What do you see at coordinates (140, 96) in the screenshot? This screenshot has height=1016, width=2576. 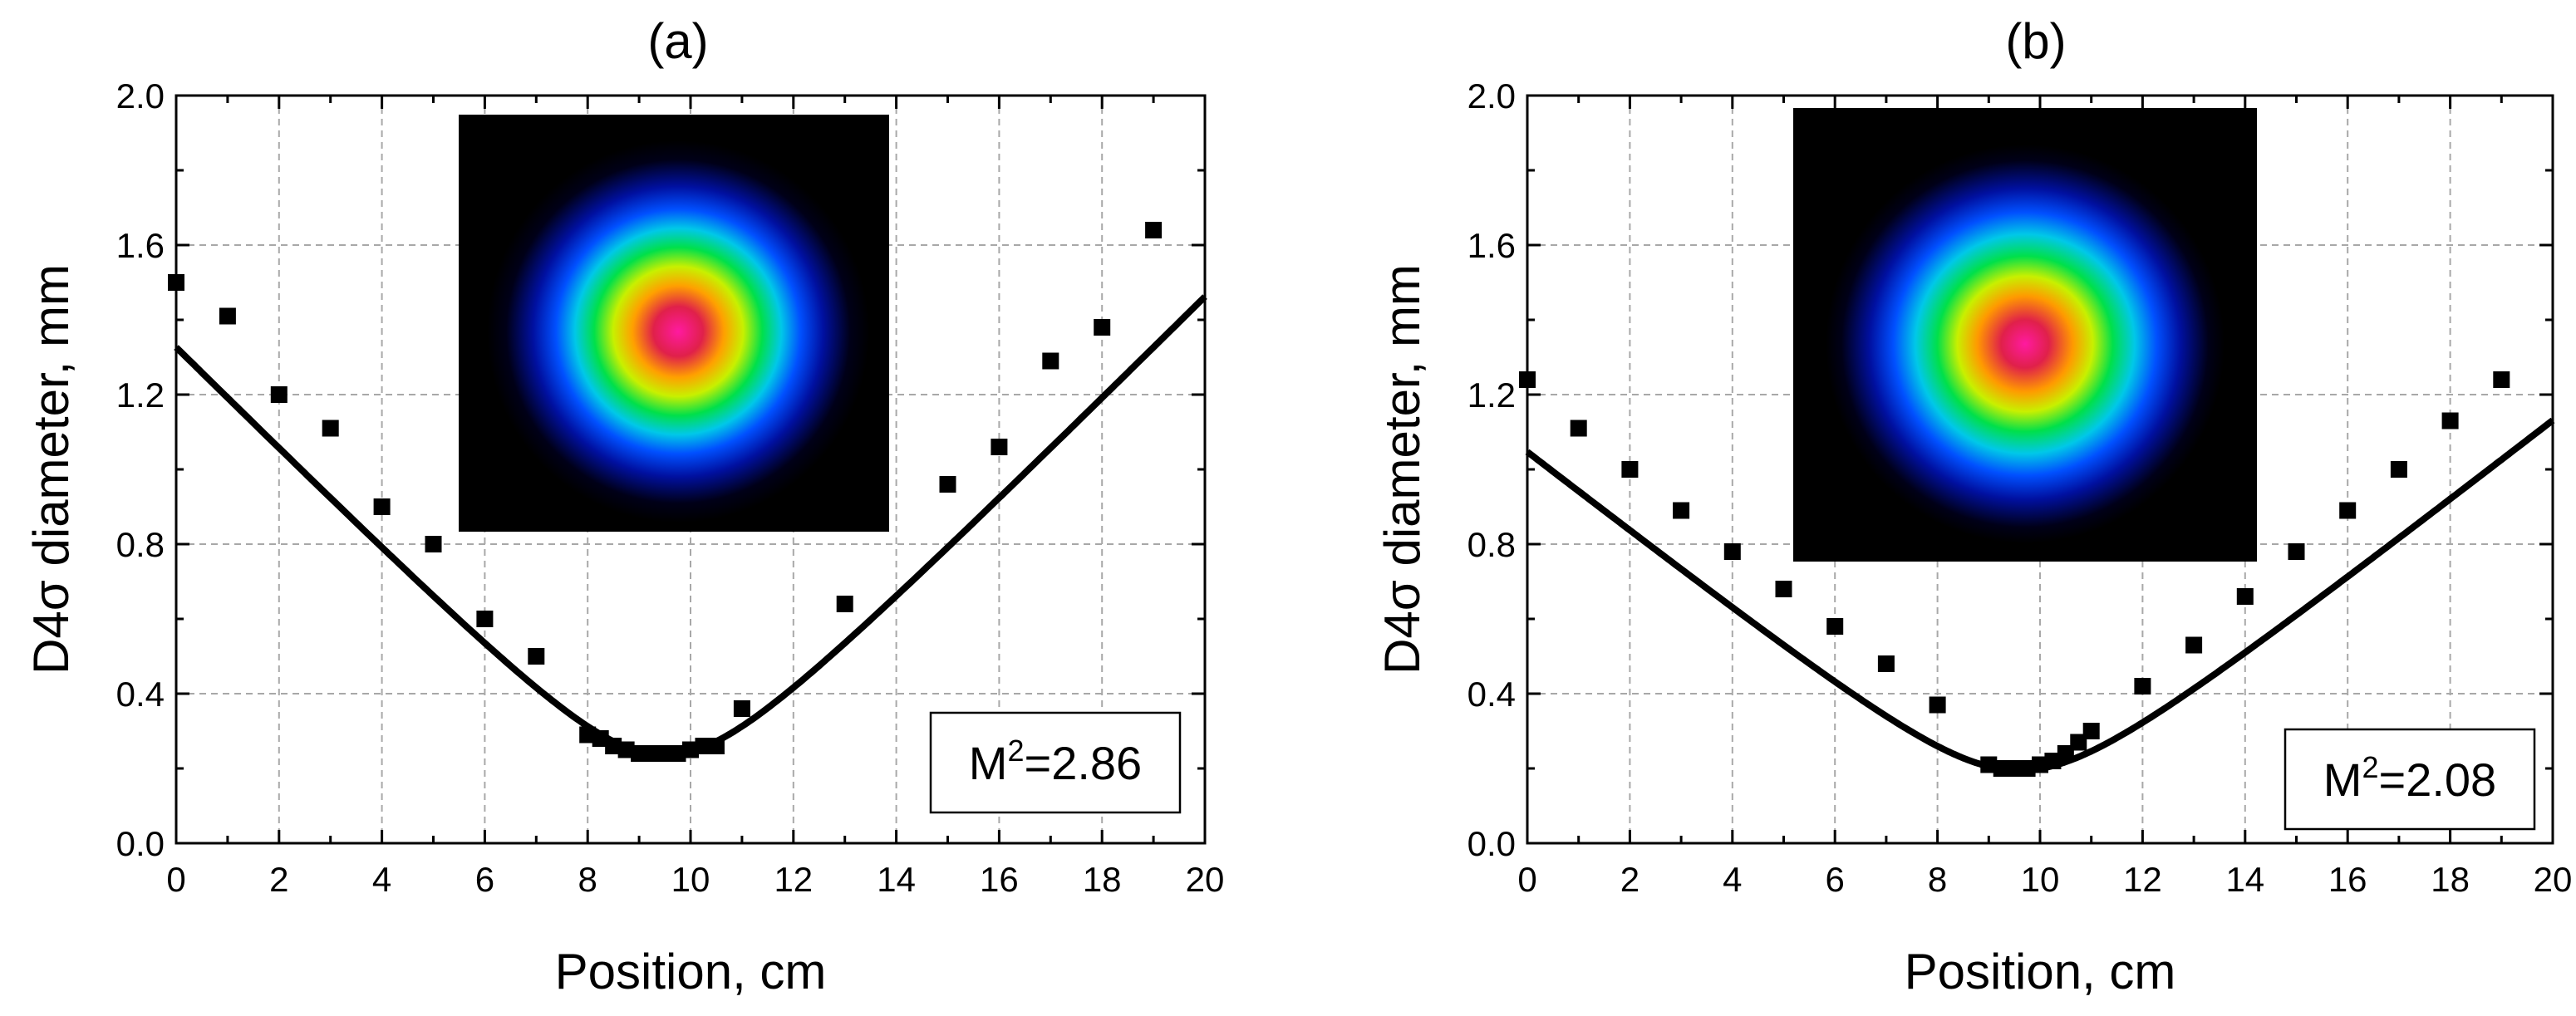 I see `y-tick-label: 2.0` at bounding box center [140, 96].